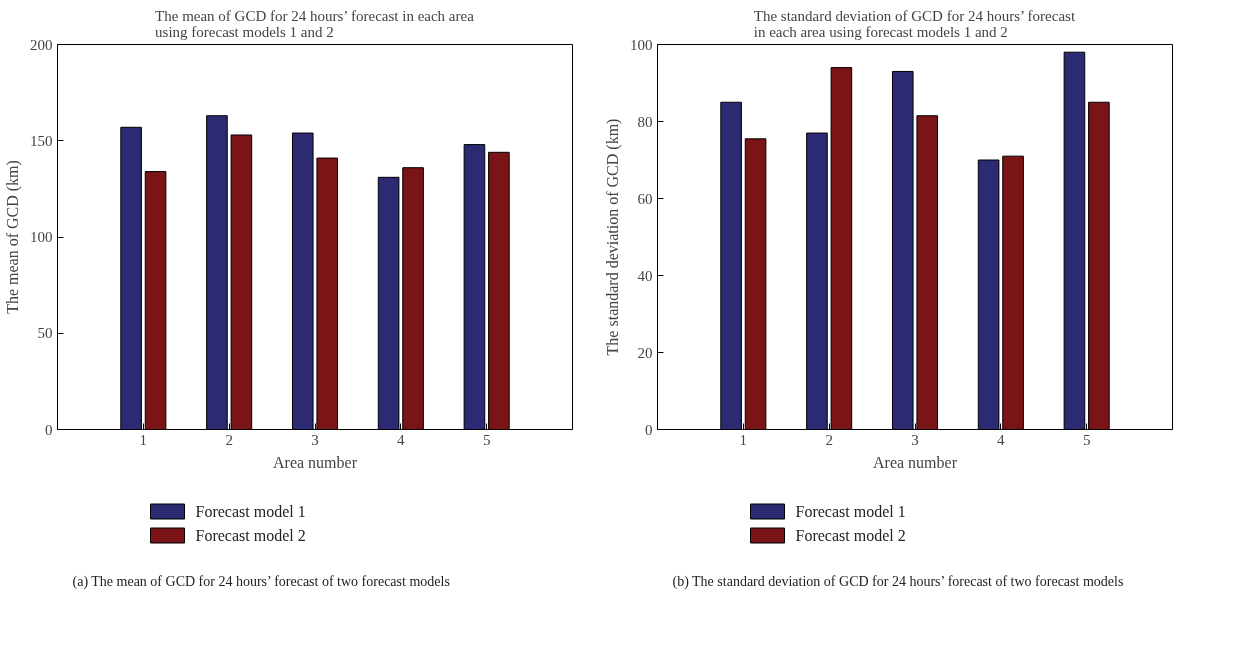  Describe the element at coordinates (45, 333) in the screenshot. I see `y-tick-label: 50` at that location.